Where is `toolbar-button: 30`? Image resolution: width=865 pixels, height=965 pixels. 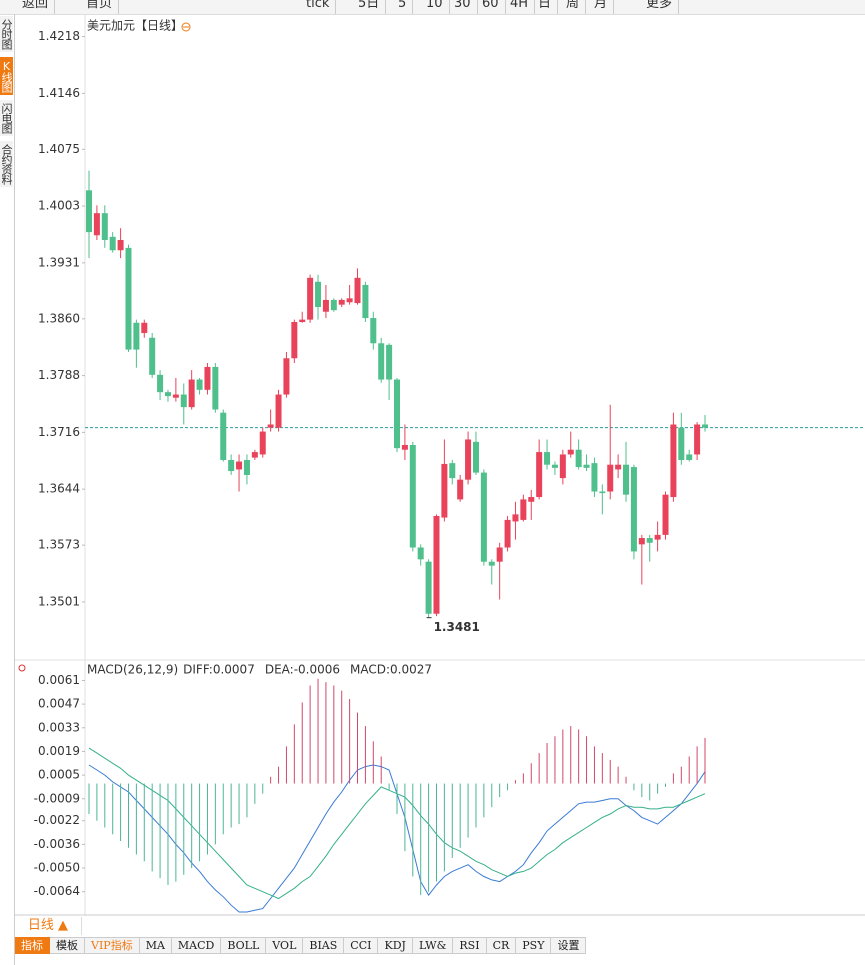 toolbar-button: 30 is located at coordinates (463, 7).